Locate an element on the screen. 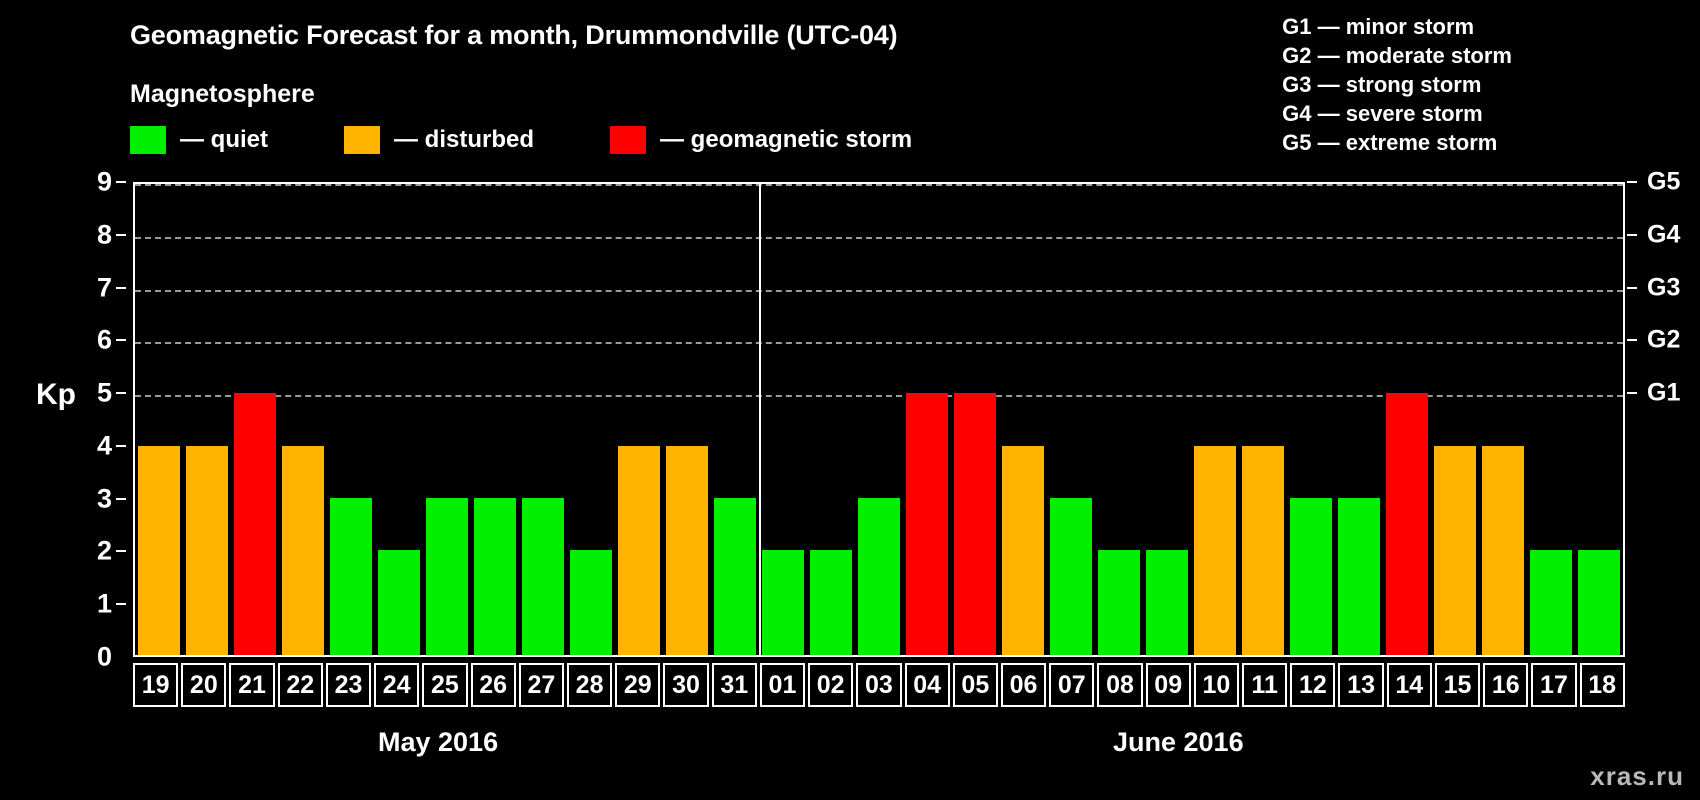  date-cell: 01 is located at coordinates (782, 685).